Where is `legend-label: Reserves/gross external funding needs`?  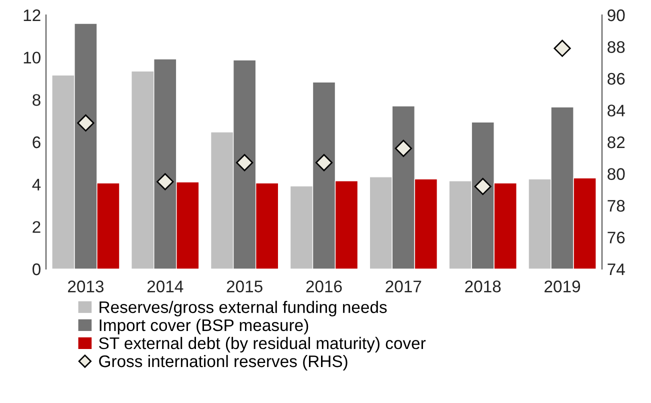
legend-label: Reserves/gross external funding needs is located at coordinates (243, 308).